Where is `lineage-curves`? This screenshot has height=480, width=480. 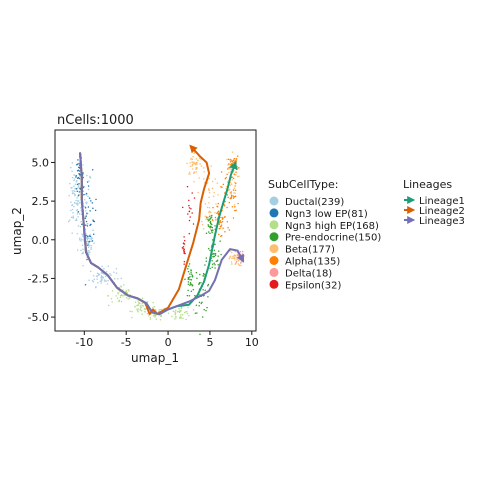 lineage-curves is located at coordinates (162, 229).